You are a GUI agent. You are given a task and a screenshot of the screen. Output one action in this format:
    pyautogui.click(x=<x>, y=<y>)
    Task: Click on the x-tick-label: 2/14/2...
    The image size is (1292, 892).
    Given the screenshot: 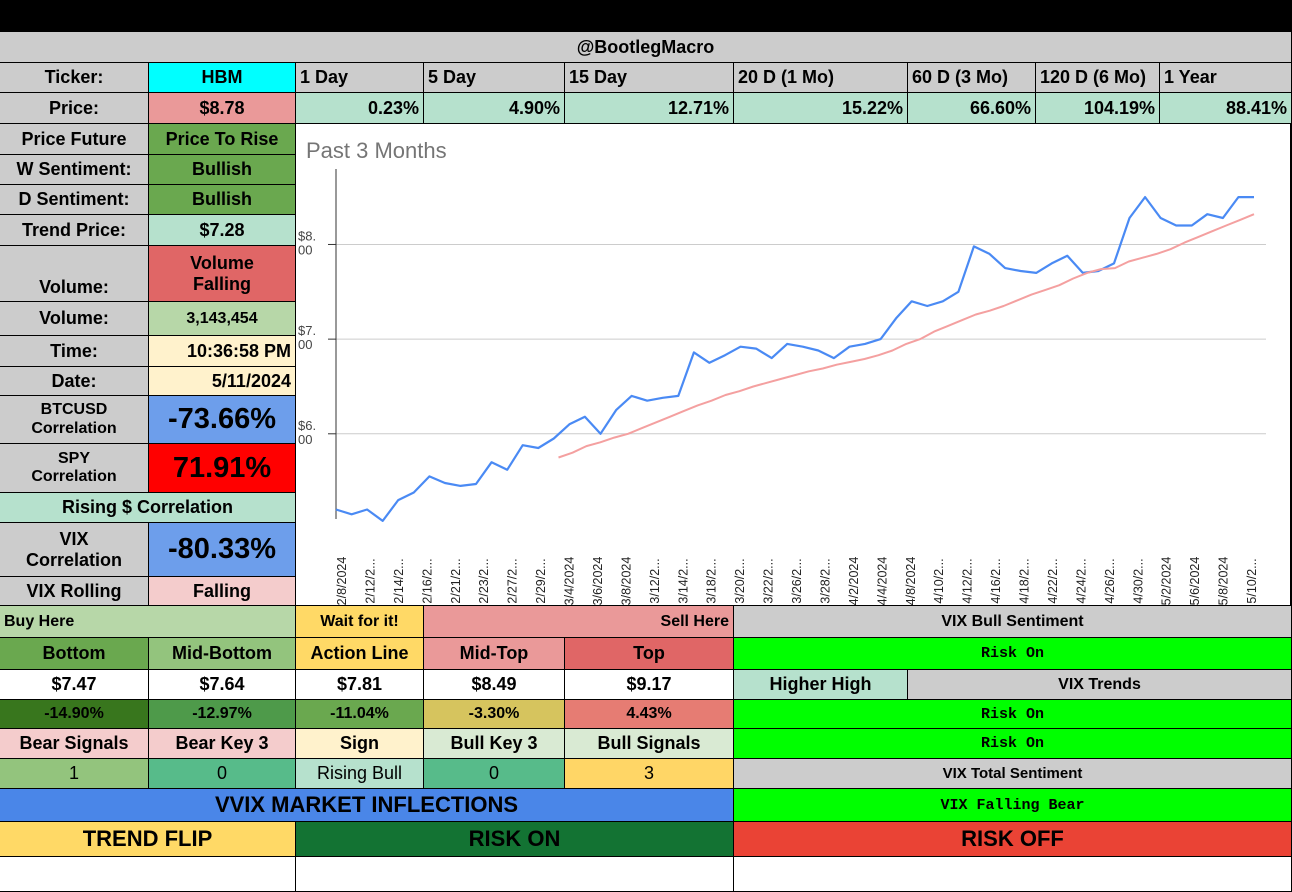 What is the action you would take?
    pyautogui.click(x=399, y=580)
    